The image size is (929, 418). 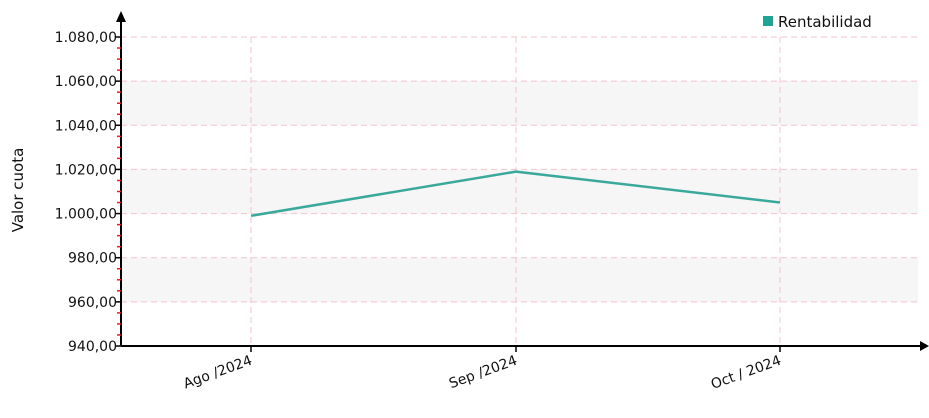 I want to click on legend: Rentabilidad, so click(x=817, y=22).